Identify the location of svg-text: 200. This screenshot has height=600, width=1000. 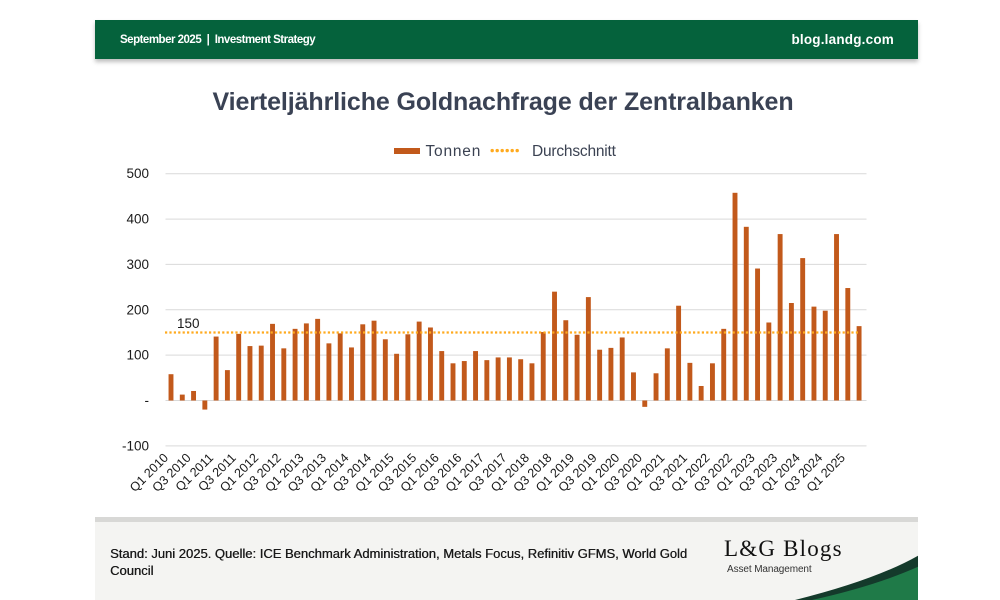
(137, 309).